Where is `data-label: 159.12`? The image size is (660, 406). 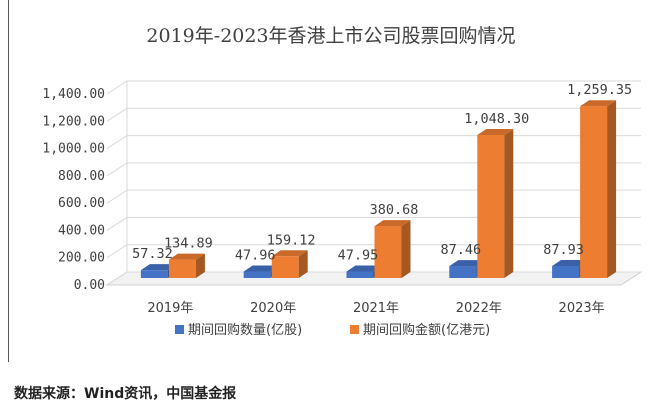 data-label: 159.12 is located at coordinates (291, 240).